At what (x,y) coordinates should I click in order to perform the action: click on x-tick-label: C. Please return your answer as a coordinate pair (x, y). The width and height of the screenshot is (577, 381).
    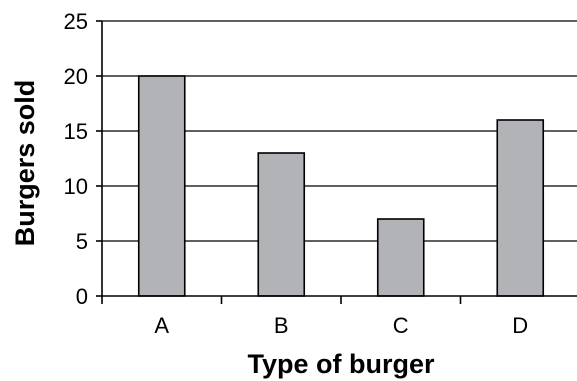
    Looking at the image, I should click on (401, 325).